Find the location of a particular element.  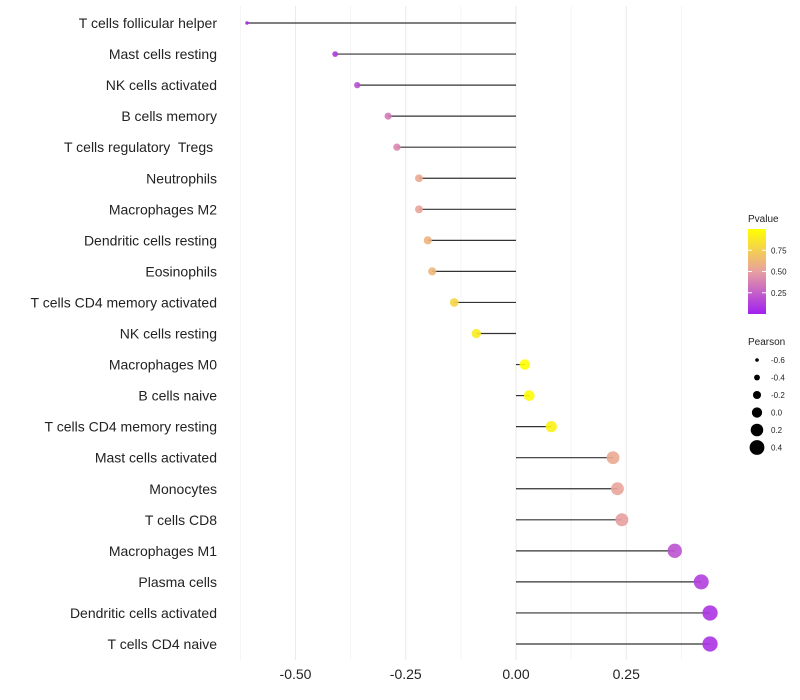

color-tick-label: 0.75 is located at coordinates (779, 250).